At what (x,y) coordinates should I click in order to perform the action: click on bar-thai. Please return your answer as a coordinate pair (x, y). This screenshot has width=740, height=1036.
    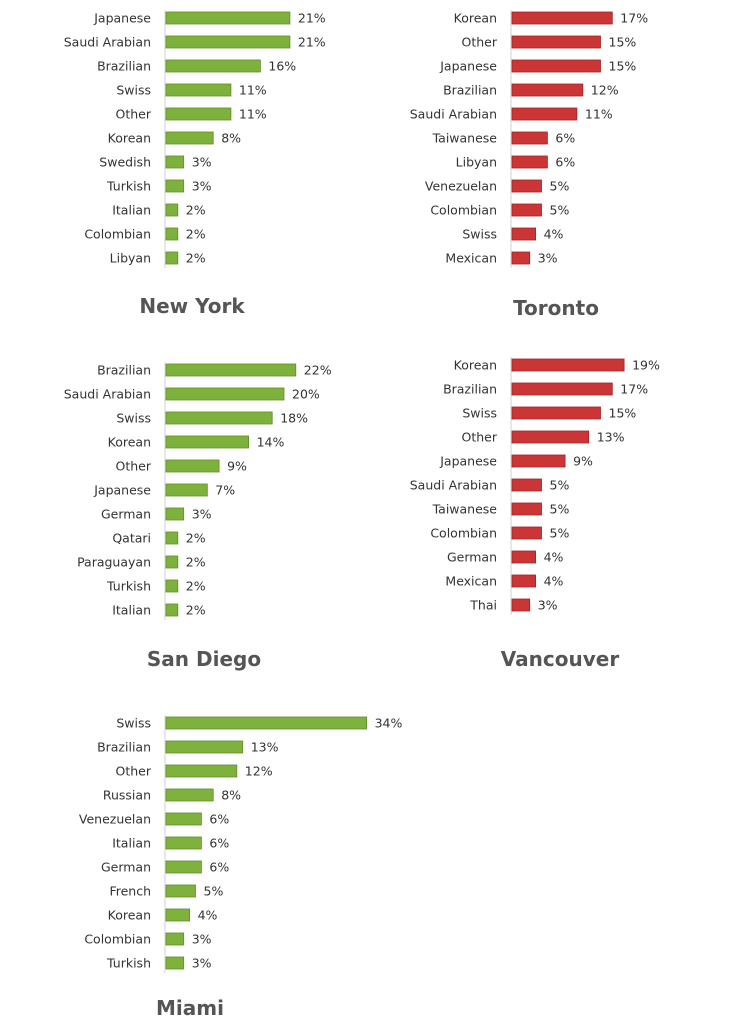
    Looking at the image, I should click on (521, 605).